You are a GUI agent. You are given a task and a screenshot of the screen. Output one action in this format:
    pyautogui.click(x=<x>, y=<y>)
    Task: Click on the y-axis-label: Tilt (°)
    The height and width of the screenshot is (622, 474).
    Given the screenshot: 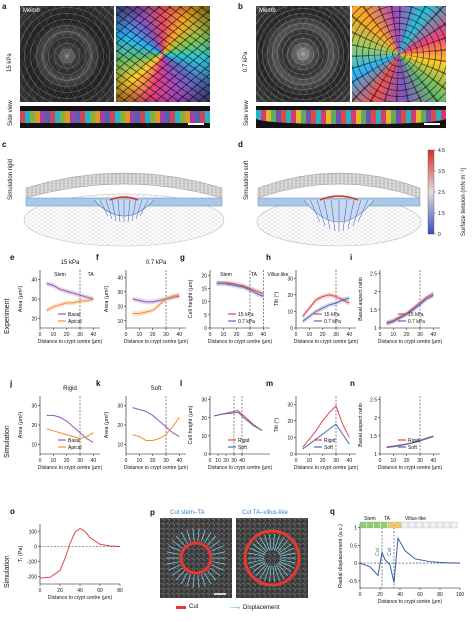 What is the action you would take?
    pyautogui.click(x=277, y=425)
    